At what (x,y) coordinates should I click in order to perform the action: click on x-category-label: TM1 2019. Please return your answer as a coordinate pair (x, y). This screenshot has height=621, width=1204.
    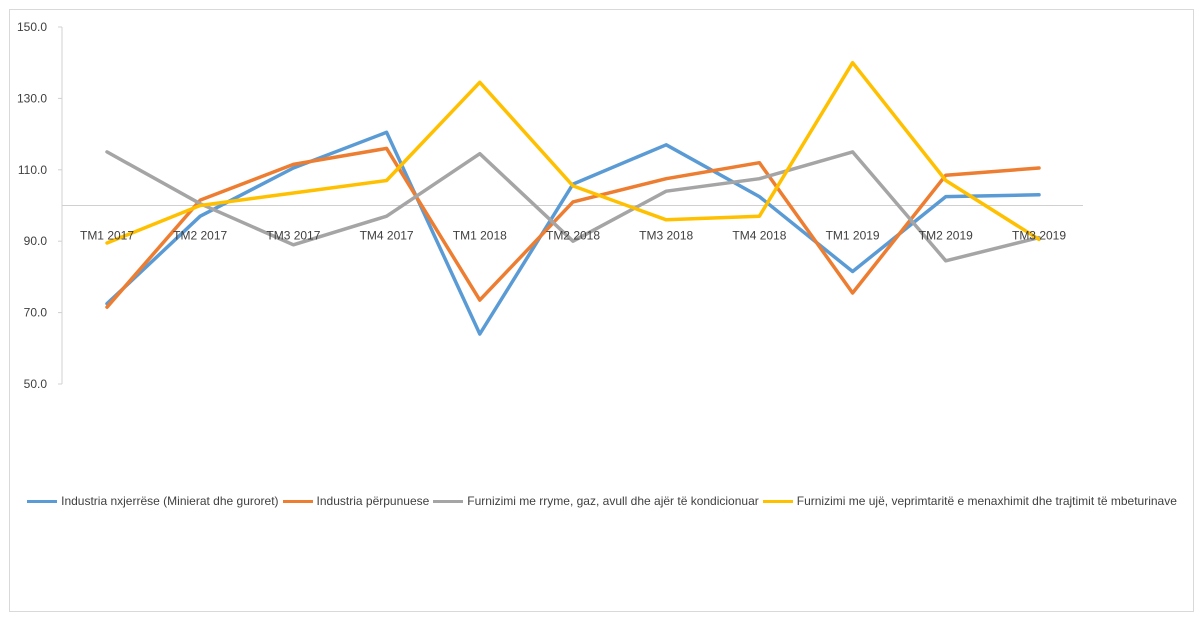
    Looking at the image, I should click on (853, 236).